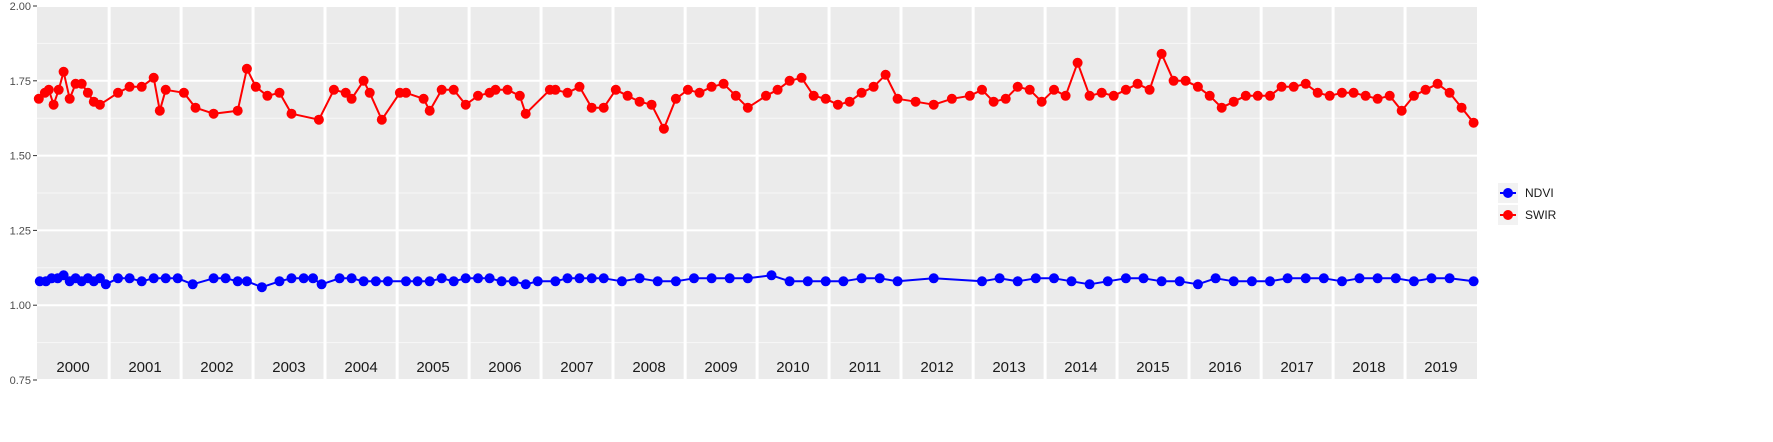 The height and width of the screenshot is (442, 1773). Describe the element at coordinates (1224, 367) in the screenshot. I see `year-label: 2016` at that location.